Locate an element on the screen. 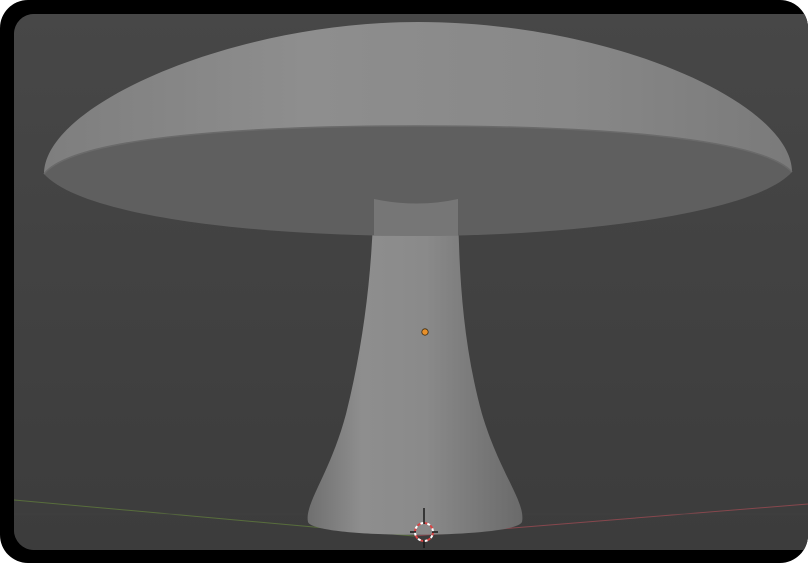 Image resolution: width=808 pixels, height=563 pixels. origin-dot-icon is located at coordinates (425, 332).